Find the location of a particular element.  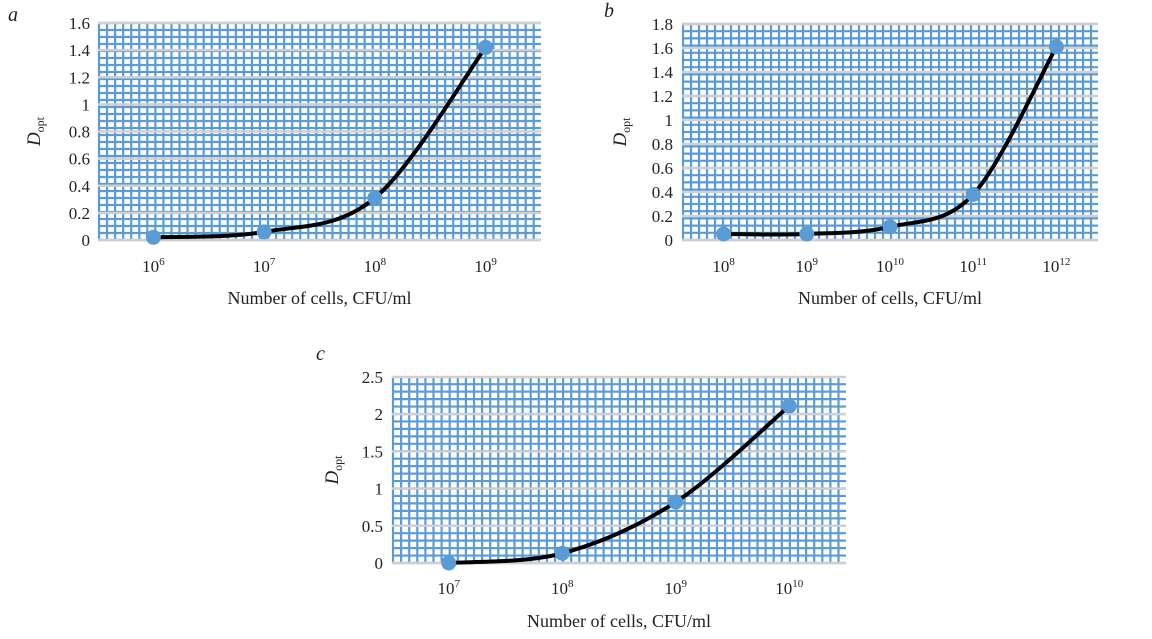

x-tick-label: 10¹¹ is located at coordinates (973, 266).